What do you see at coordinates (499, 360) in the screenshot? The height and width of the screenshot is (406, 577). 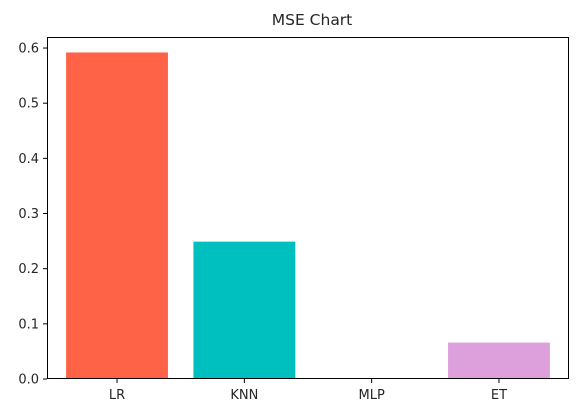 I see `bar-et` at bounding box center [499, 360].